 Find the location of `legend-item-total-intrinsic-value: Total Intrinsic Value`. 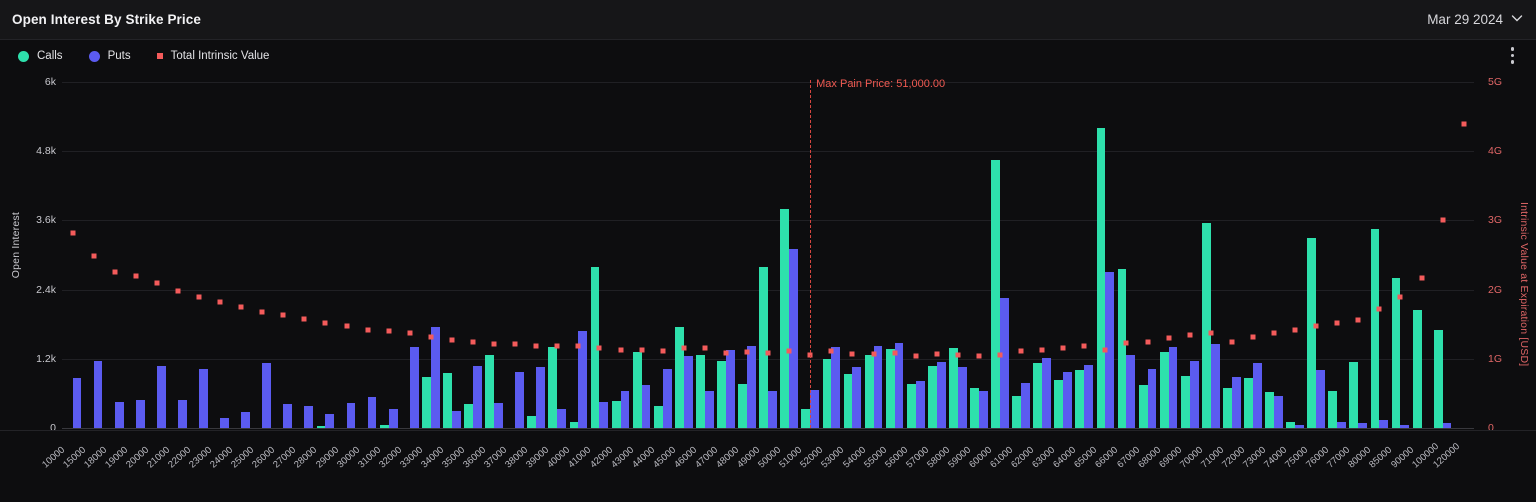

legend-item-total-intrinsic-value: Total Intrinsic Value is located at coordinates (212, 56).